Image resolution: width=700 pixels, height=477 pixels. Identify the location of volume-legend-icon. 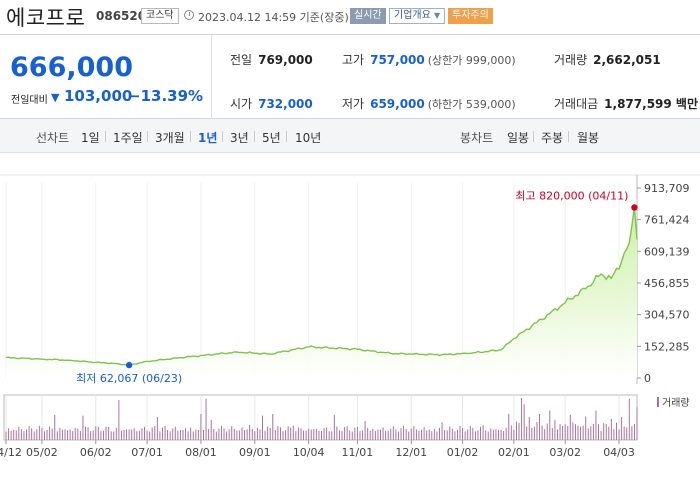
(658, 402).